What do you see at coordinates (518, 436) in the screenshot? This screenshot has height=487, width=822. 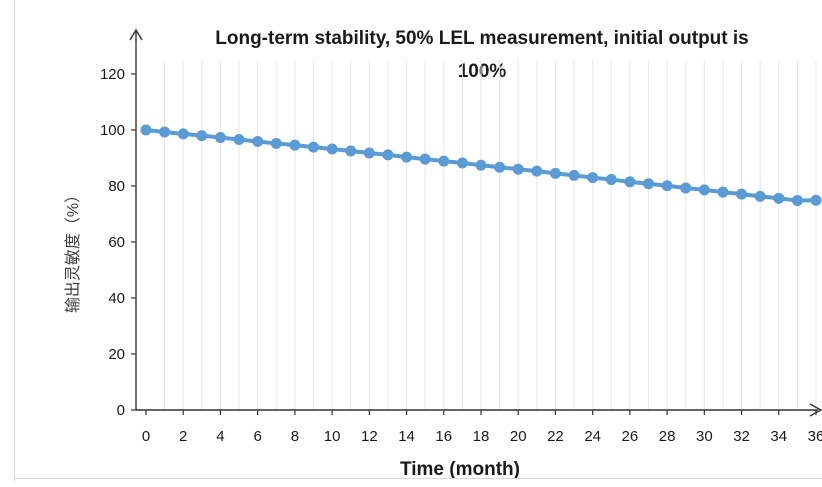 I see `x-tick-label-20: 20` at bounding box center [518, 436].